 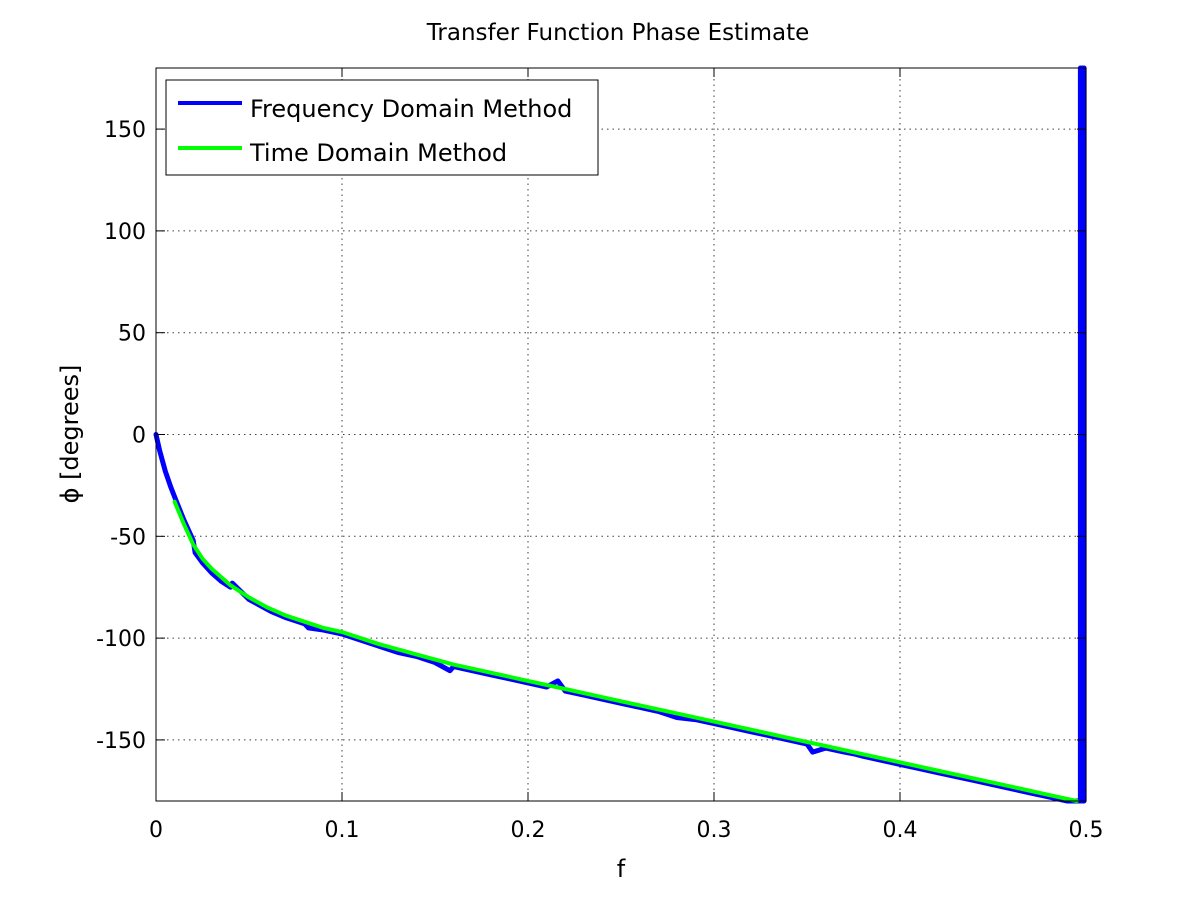 I want to click on legend-label-time: Time Domain Method, so click(x=378, y=153).